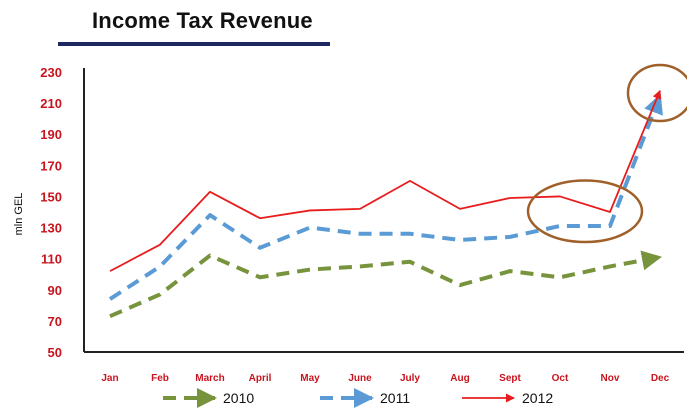 The width and height of the screenshot is (687, 408). What do you see at coordinates (510, 378) in the screenshot?
I see `x-tick-label: Sept` at bounding box center [510, 378].